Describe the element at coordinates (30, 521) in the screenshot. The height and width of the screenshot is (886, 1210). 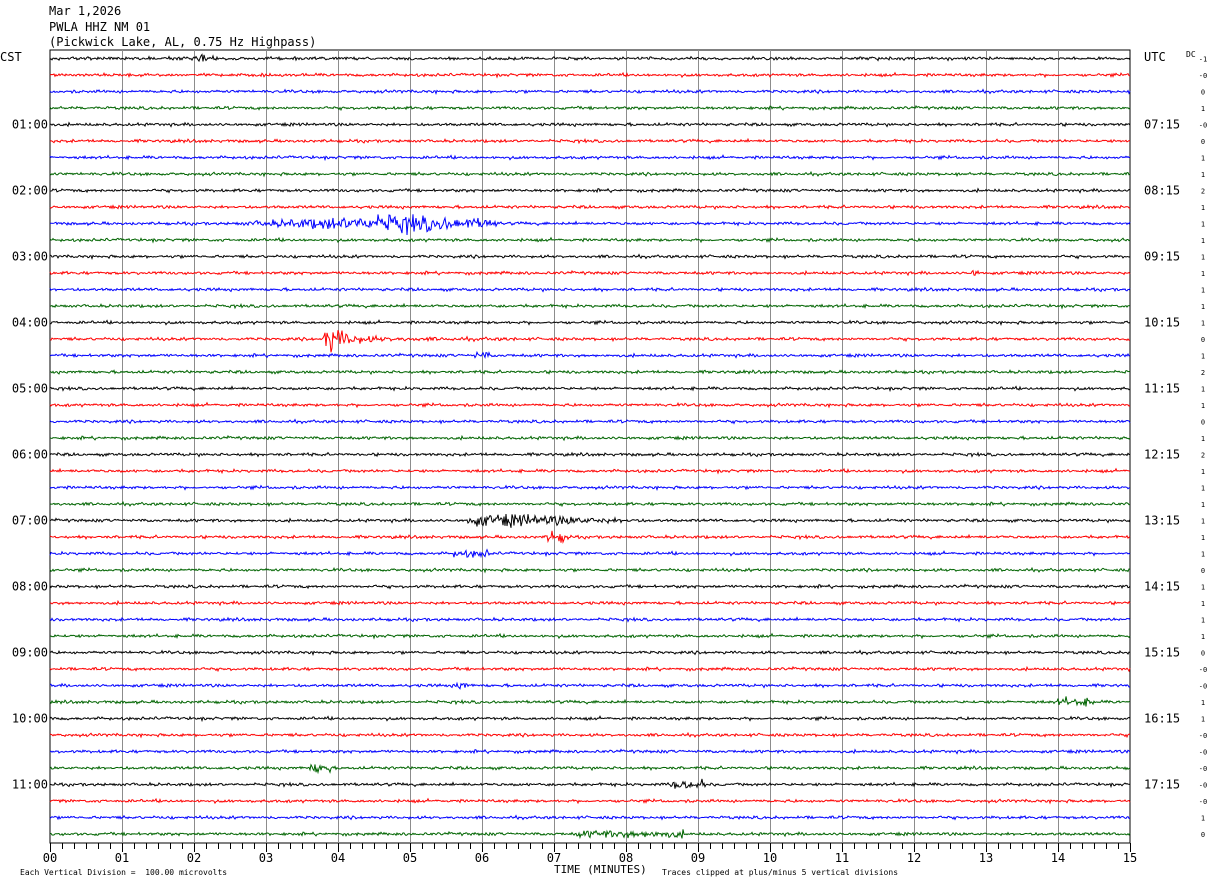
I see `cst-hour-label: 07:00` at that location.